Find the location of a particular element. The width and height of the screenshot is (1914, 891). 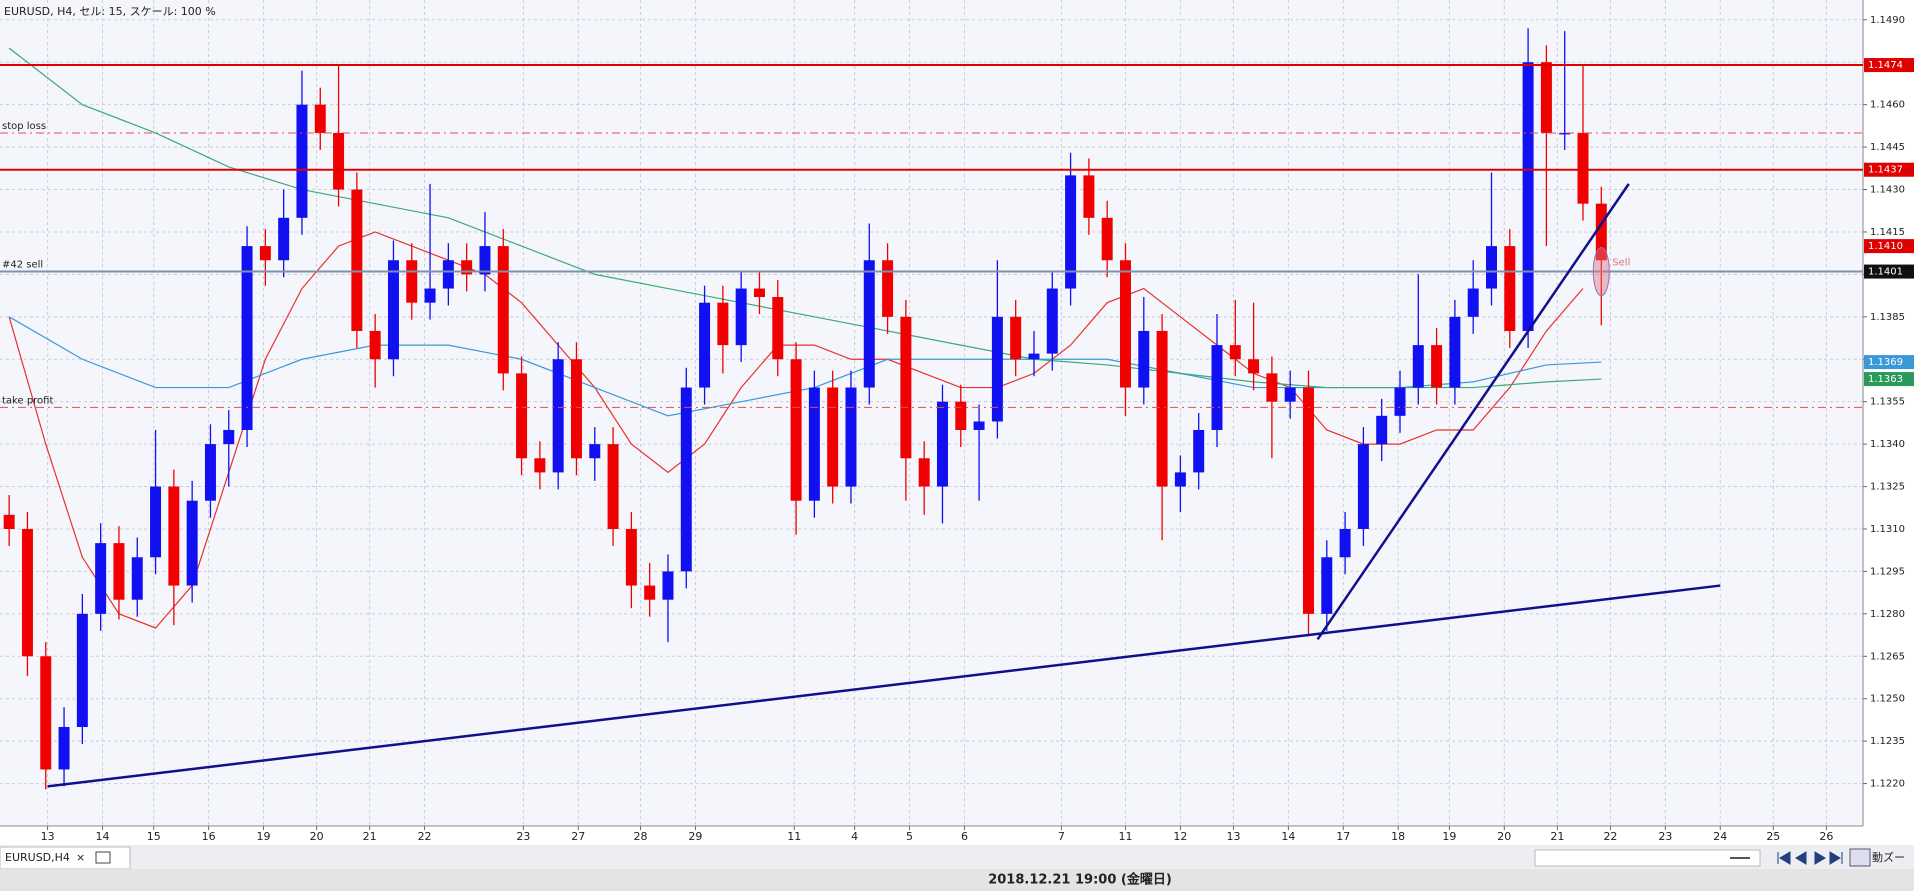

x-tick-label: 16 is located at coordinates (209, 836).